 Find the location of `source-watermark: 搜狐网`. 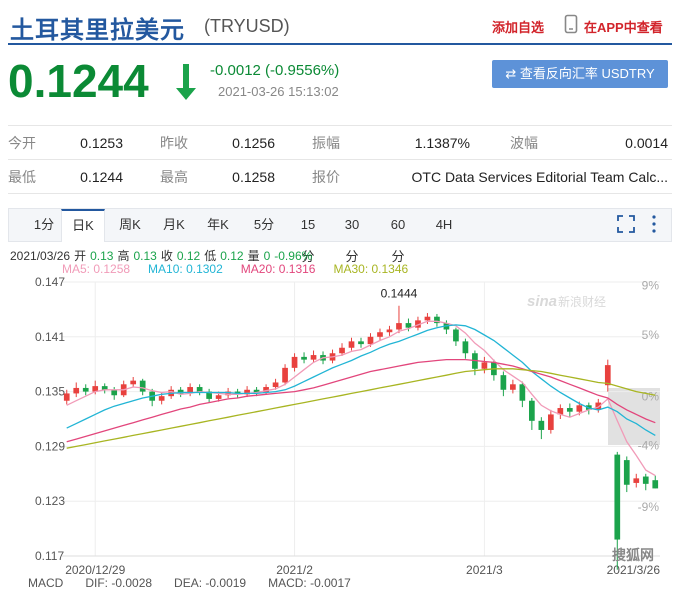

source-watermark: 搜狐网 is located at coordinates (633, 555).